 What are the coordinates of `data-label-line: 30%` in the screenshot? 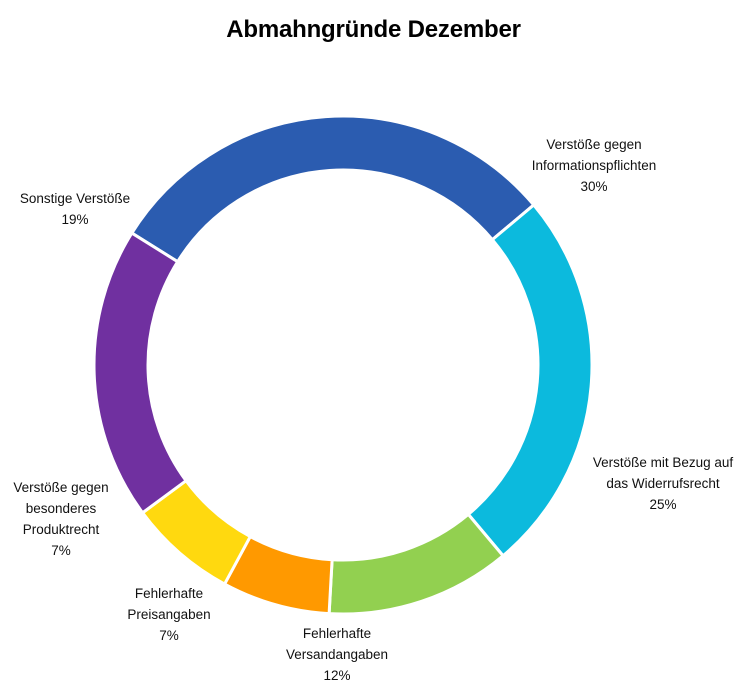 It's located at (594, 186).